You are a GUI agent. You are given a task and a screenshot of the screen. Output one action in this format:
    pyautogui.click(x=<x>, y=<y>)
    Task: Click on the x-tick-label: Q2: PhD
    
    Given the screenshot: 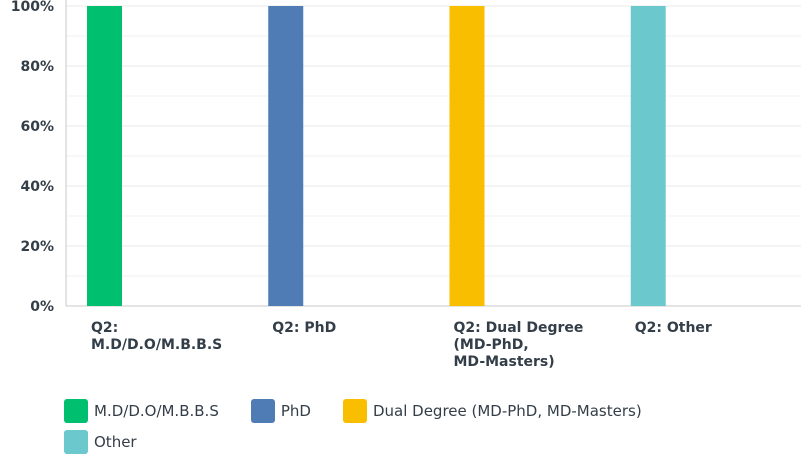 What is the action you would take?
    pyautogui.click(x=304, y=328)
    